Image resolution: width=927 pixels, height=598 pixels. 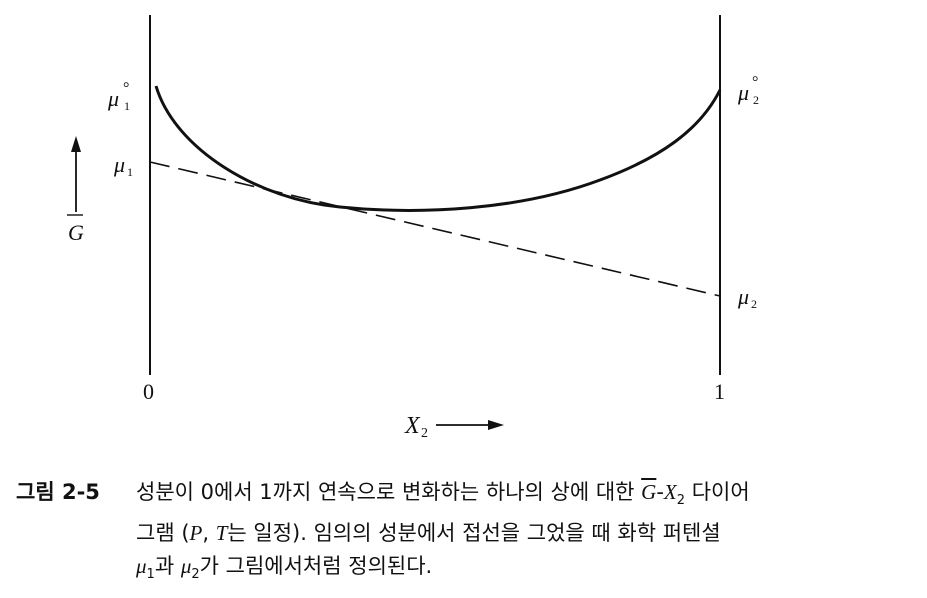 What do you see at coordinates (670, 492) in the screenshot?
I see `caption-x: X` at bounding box center [670, 492].